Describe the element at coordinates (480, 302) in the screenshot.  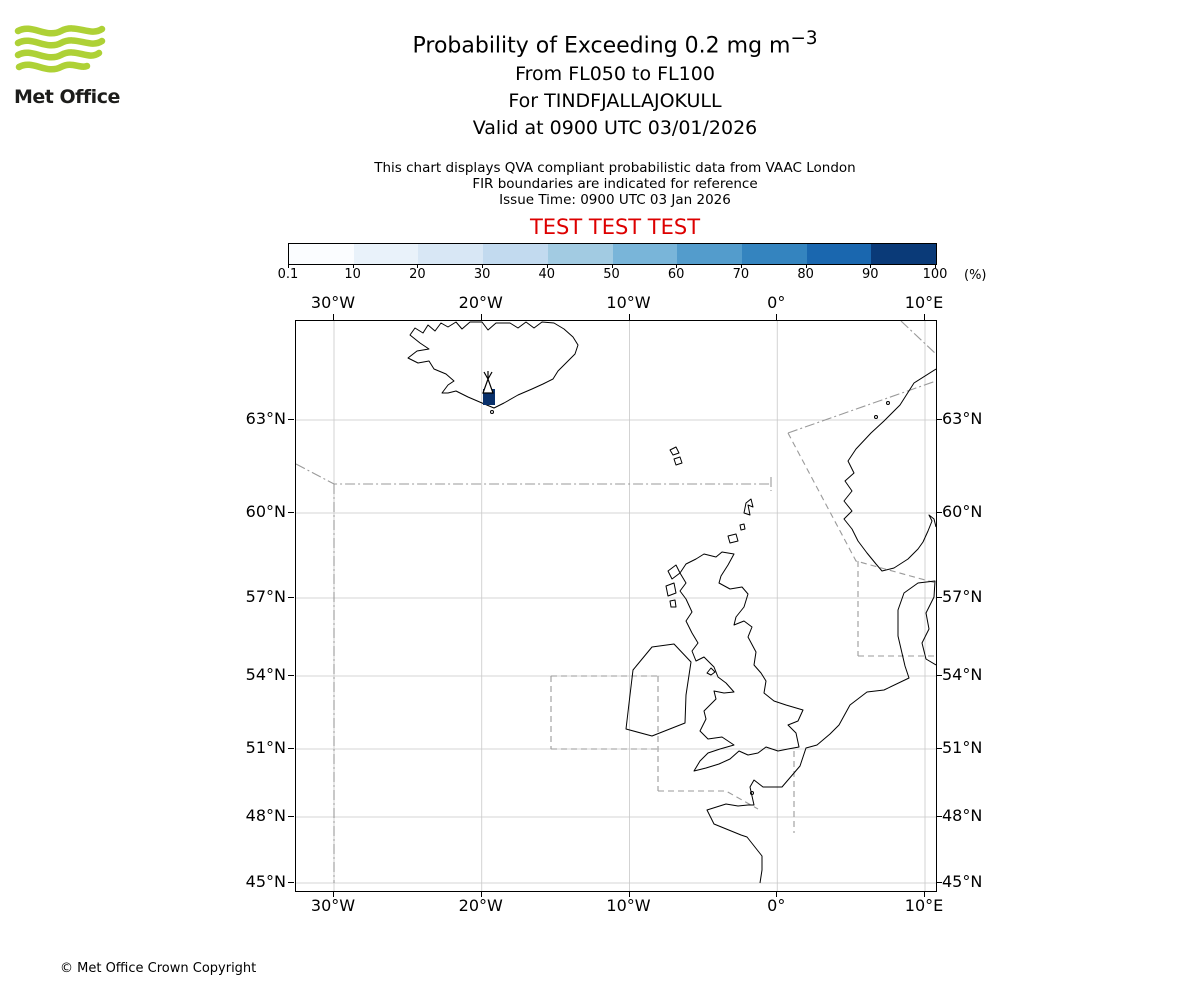
I see `lon-label-top: 20°W` at that location.